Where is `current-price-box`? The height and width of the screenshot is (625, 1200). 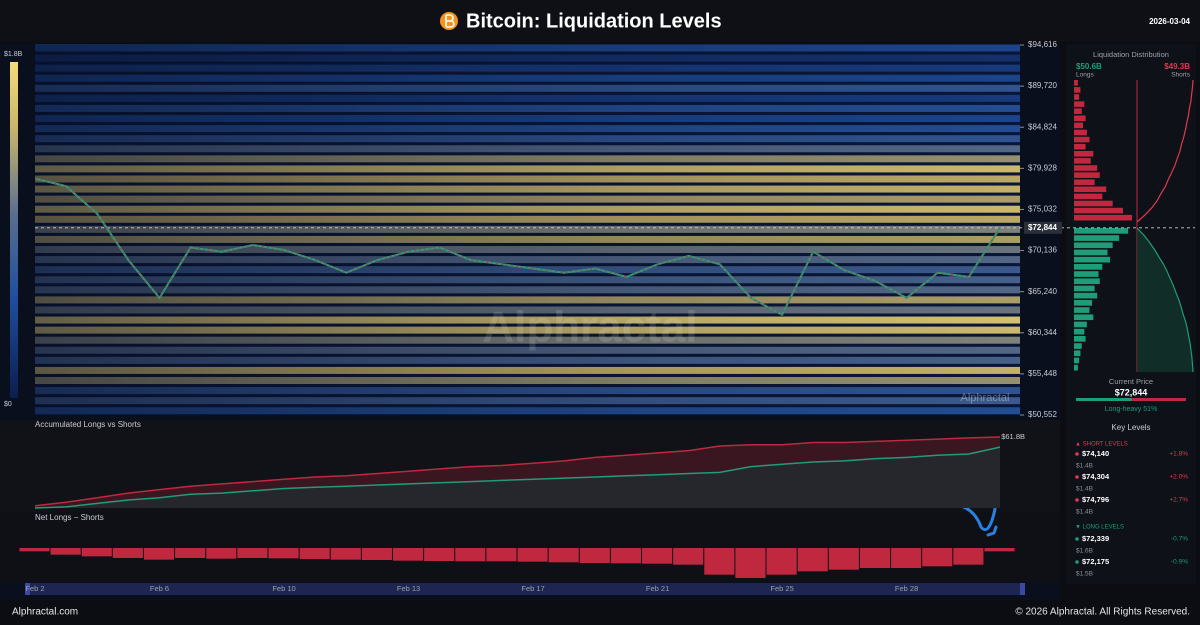 current-price-box is located at coordinates (1043, 227).